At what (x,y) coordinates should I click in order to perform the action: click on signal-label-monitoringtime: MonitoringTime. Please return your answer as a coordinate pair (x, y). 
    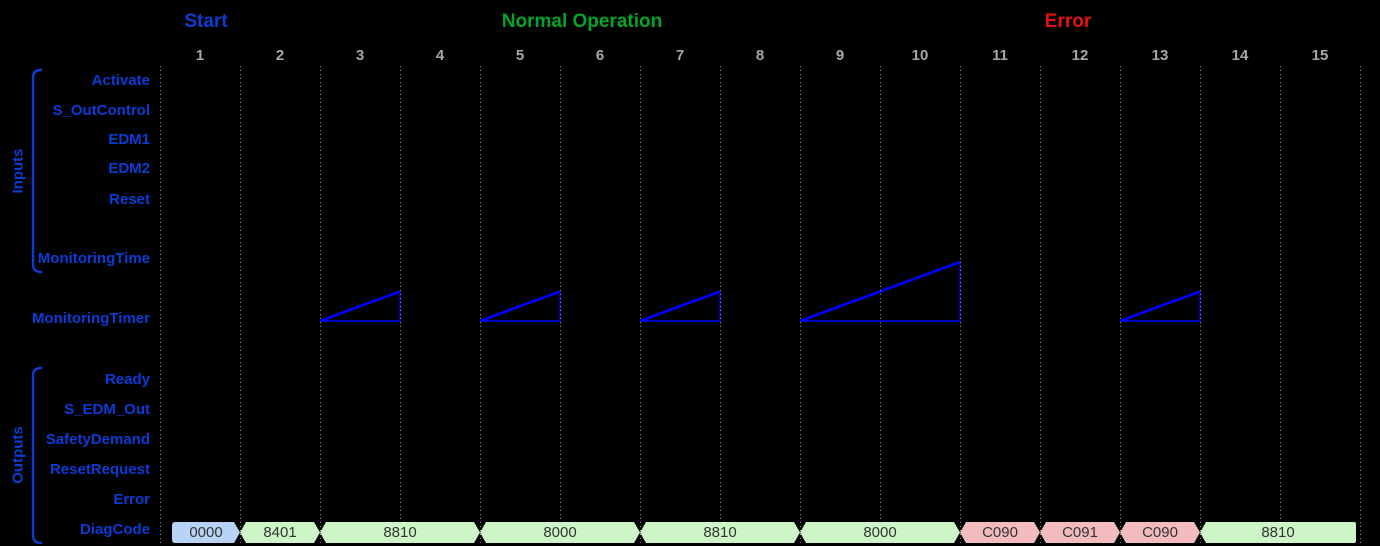
    Looking at the image, I should click on (93, 258).